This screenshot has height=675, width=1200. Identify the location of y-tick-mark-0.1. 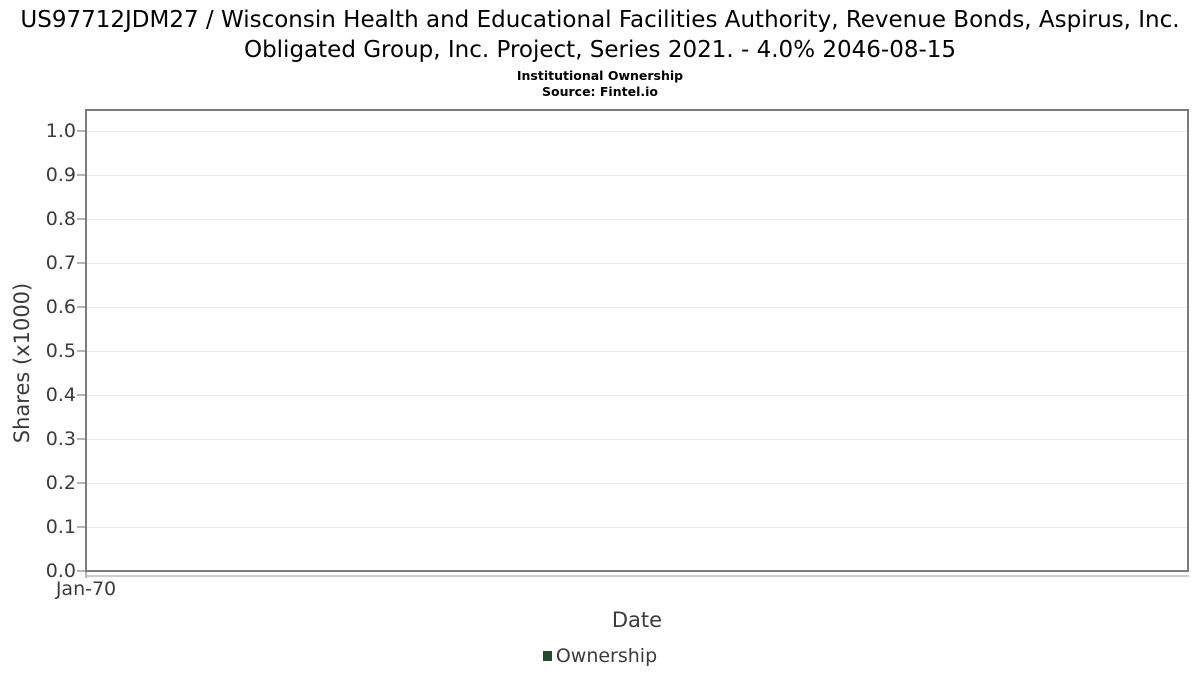
(81, 527).